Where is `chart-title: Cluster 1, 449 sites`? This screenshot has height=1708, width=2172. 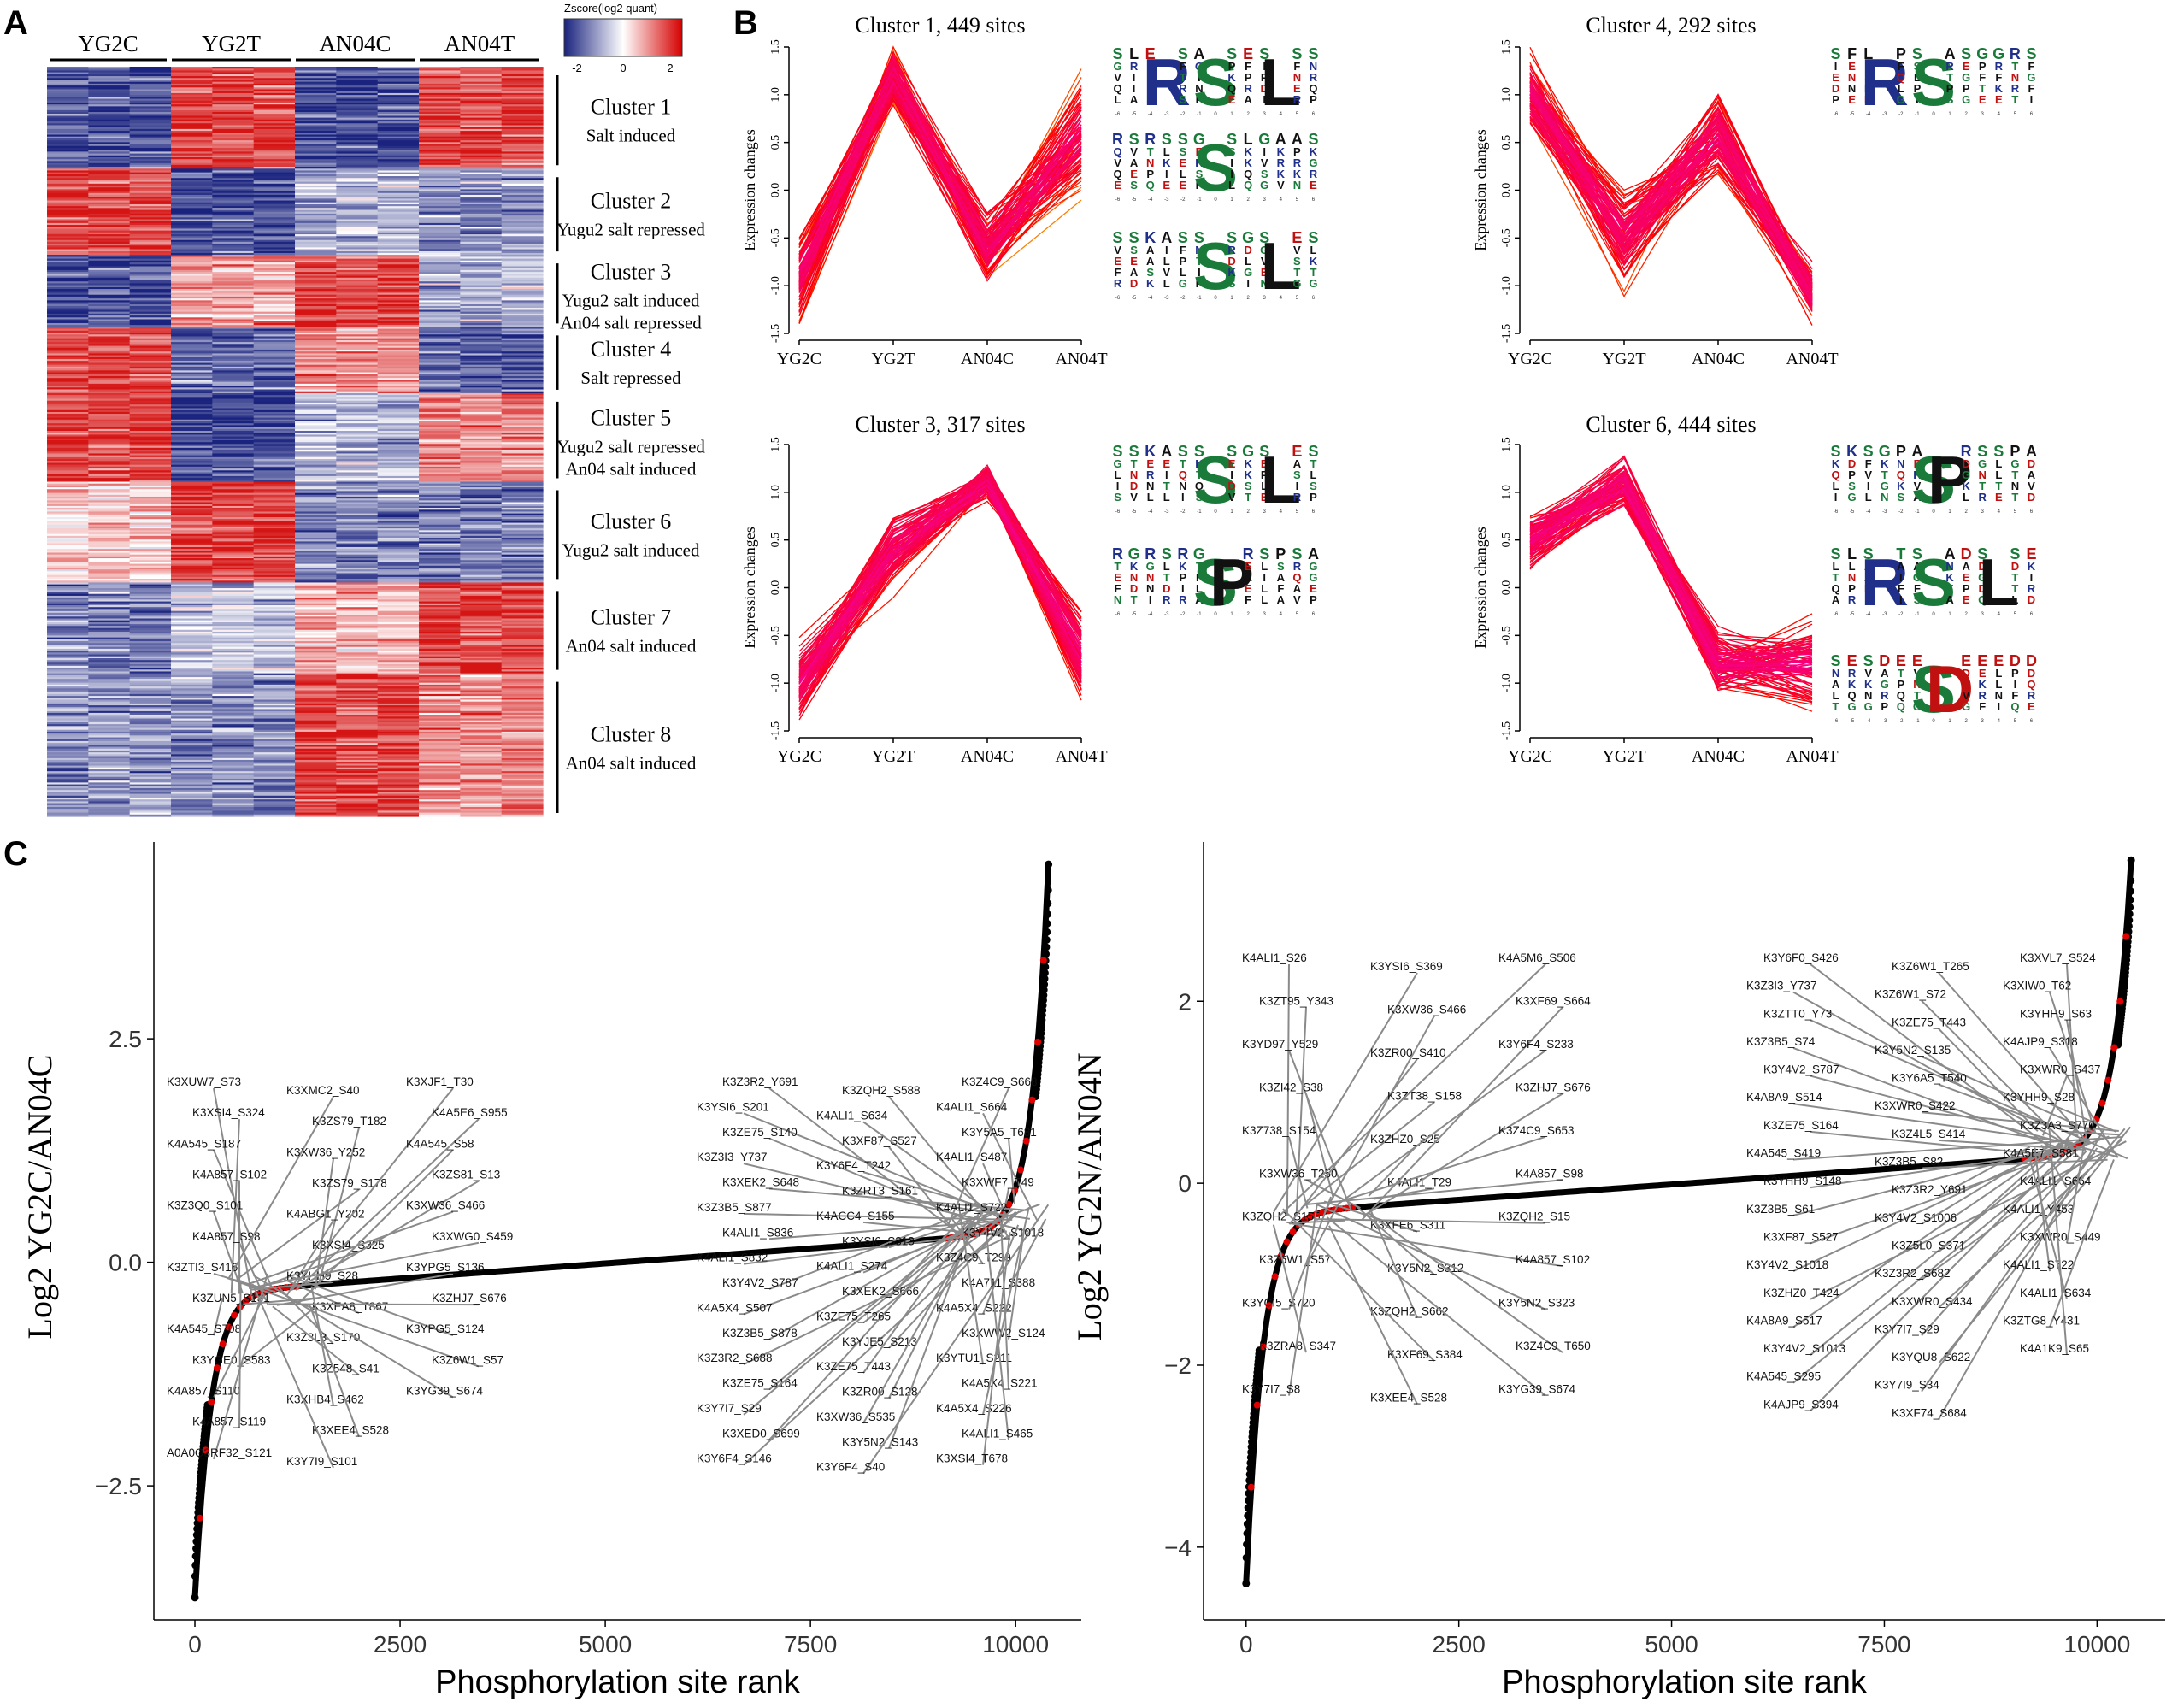 chart-title: Cluster 1, 449 sites is located at coordinates (940, 26).